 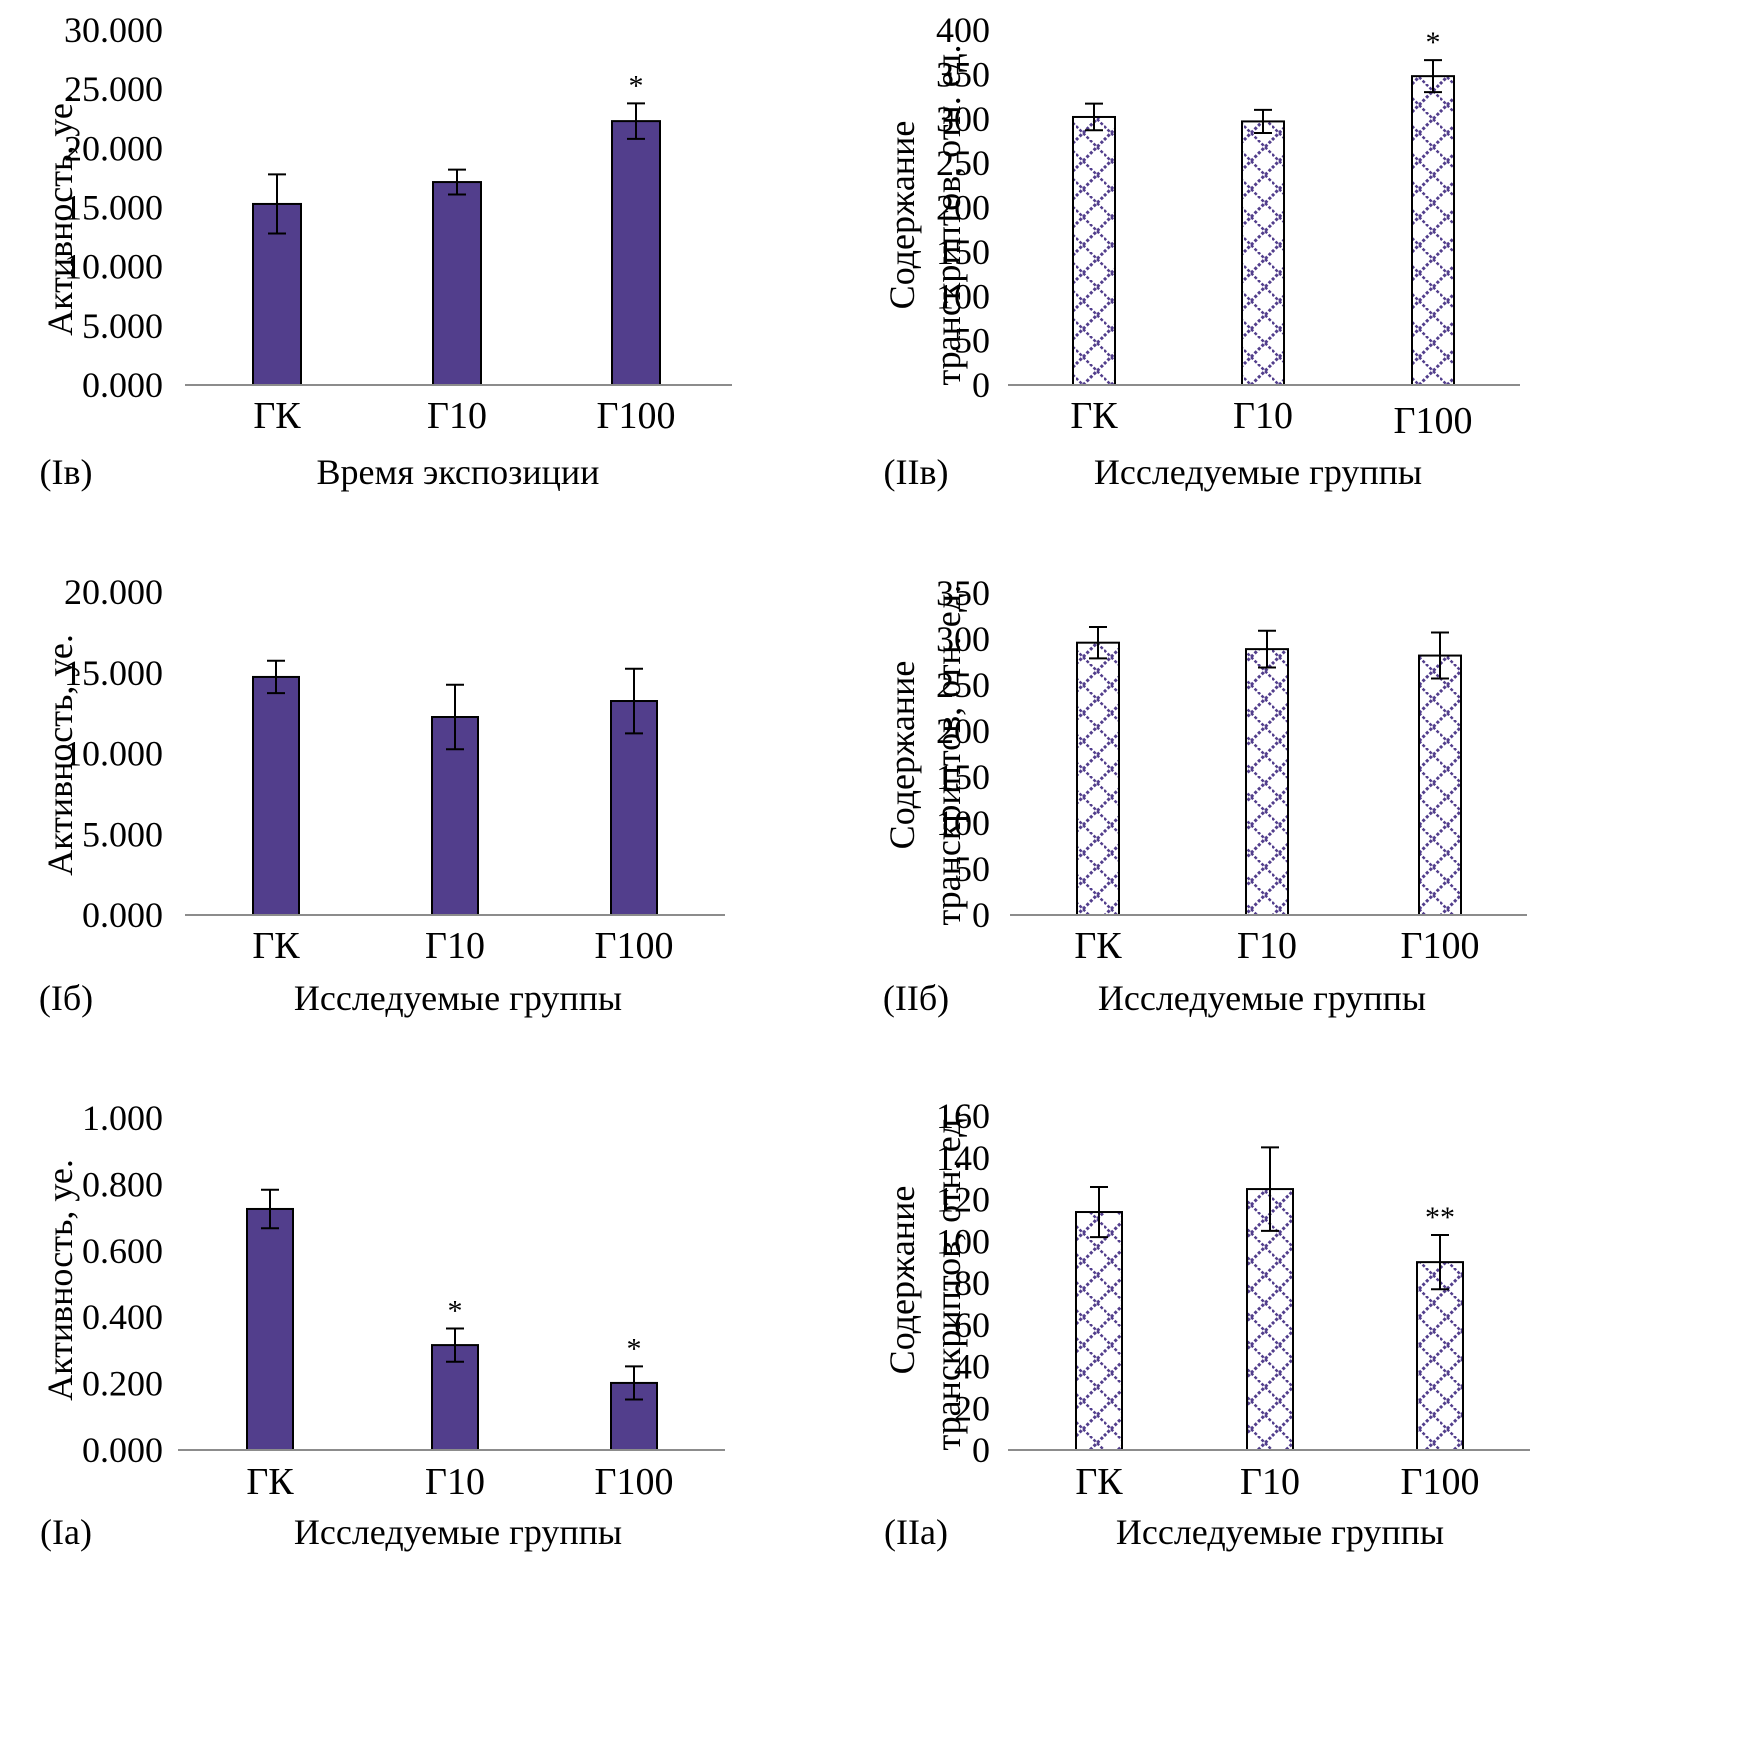 I want to click on panel-label: (Iа), so click(x=66, y=1532).